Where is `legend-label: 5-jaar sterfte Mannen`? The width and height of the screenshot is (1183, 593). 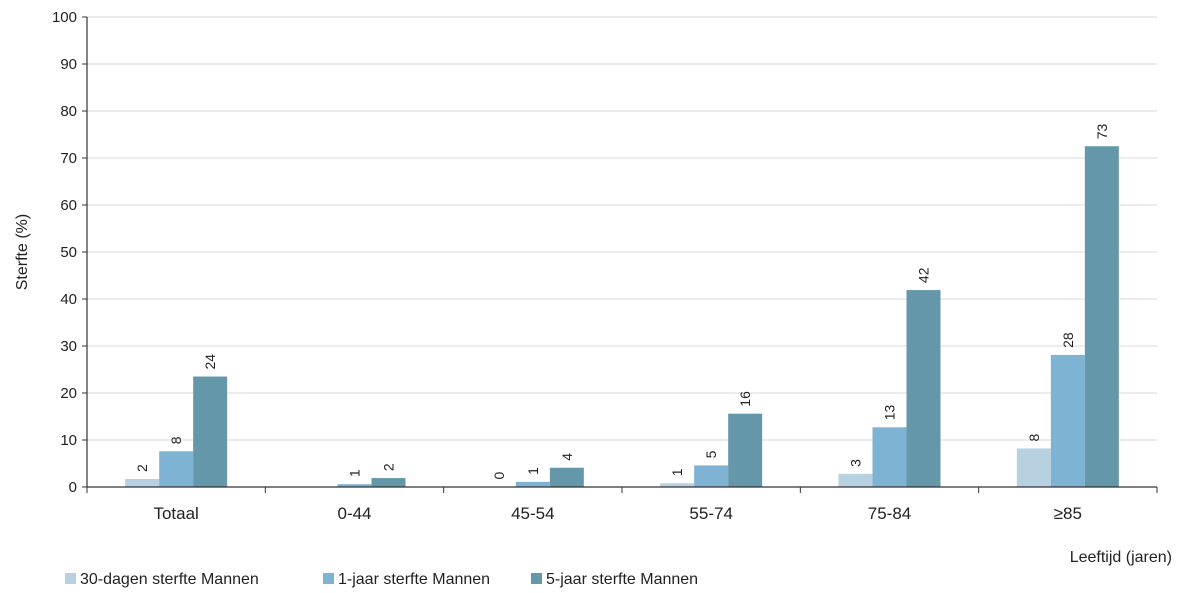 legend-label: 5-jaar sterfte Mannen is located at coordinates (622, 579).